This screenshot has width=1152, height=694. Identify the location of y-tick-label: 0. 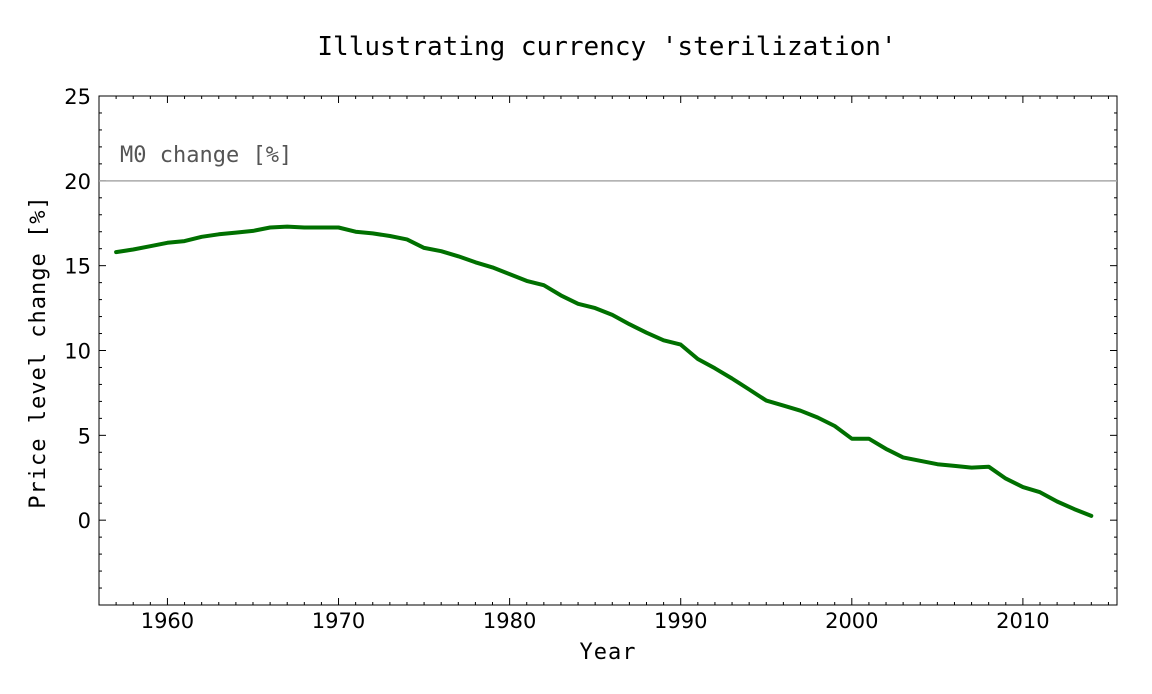
(84, 521).